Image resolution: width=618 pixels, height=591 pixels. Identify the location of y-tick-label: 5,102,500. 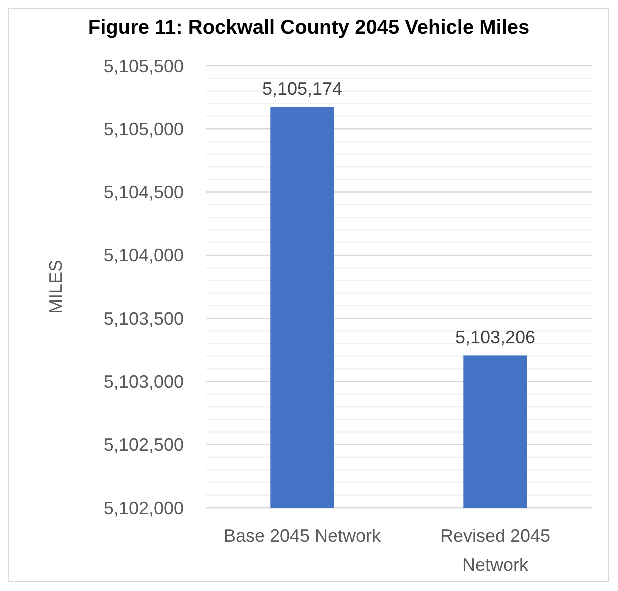
(144, 445).